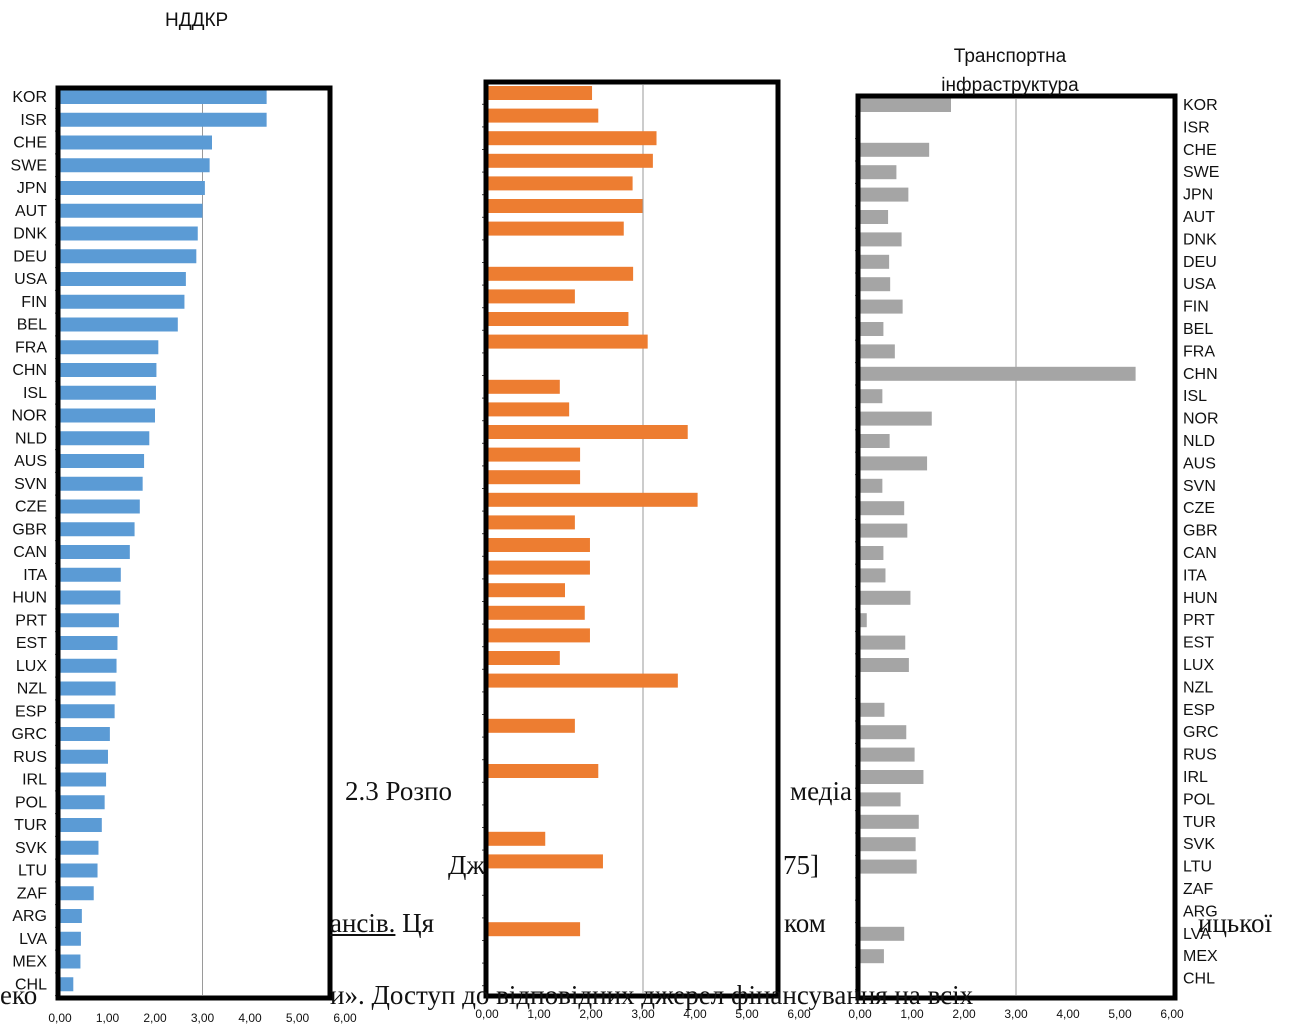  Describe the element at coordinates (33, 120) in the screenshot. I see `chart-1-category-label: ISR` at that location.